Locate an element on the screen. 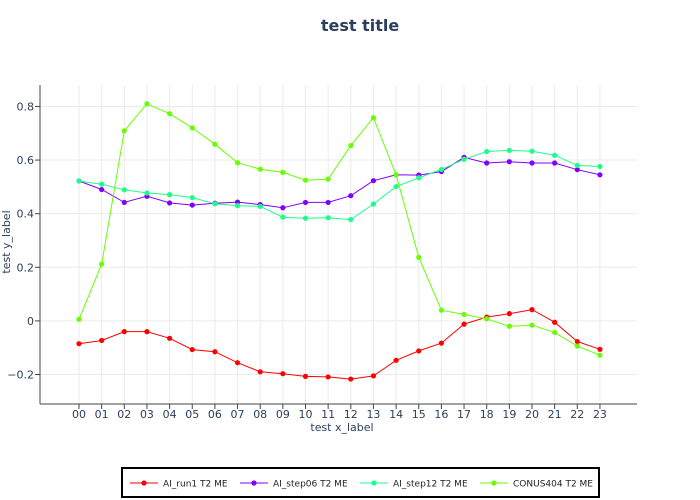  x-tick-label: 15 is located at coordinates (419, 414).